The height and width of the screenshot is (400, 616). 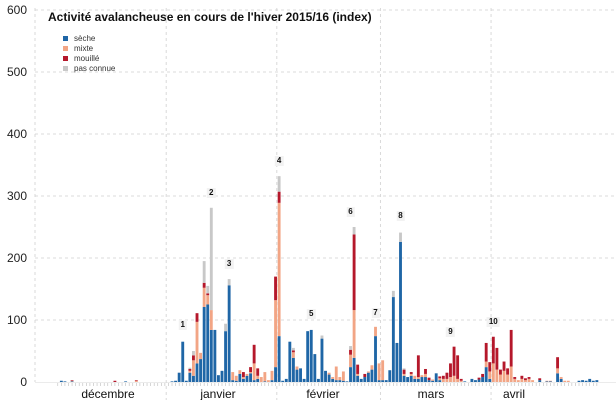 What do you see at coordinates (89, 48) in the screenshot?
I see `legend-item-mixte: mixte` at bounding box center [89, 48].